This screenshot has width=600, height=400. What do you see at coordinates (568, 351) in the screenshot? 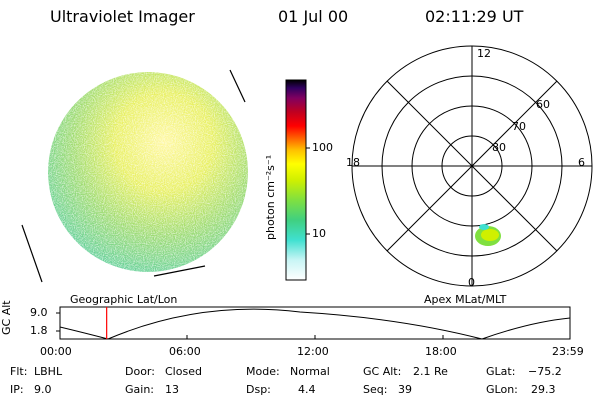
I see `xtick-2359: 23:59` at bounding box center [568, 351].